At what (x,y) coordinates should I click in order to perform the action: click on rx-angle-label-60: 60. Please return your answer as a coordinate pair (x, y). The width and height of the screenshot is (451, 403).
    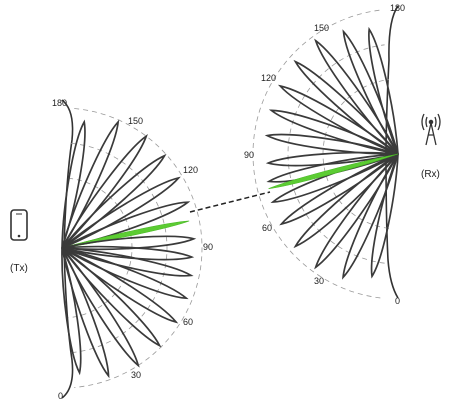
    Looking at the image, I should click on (267, 228).